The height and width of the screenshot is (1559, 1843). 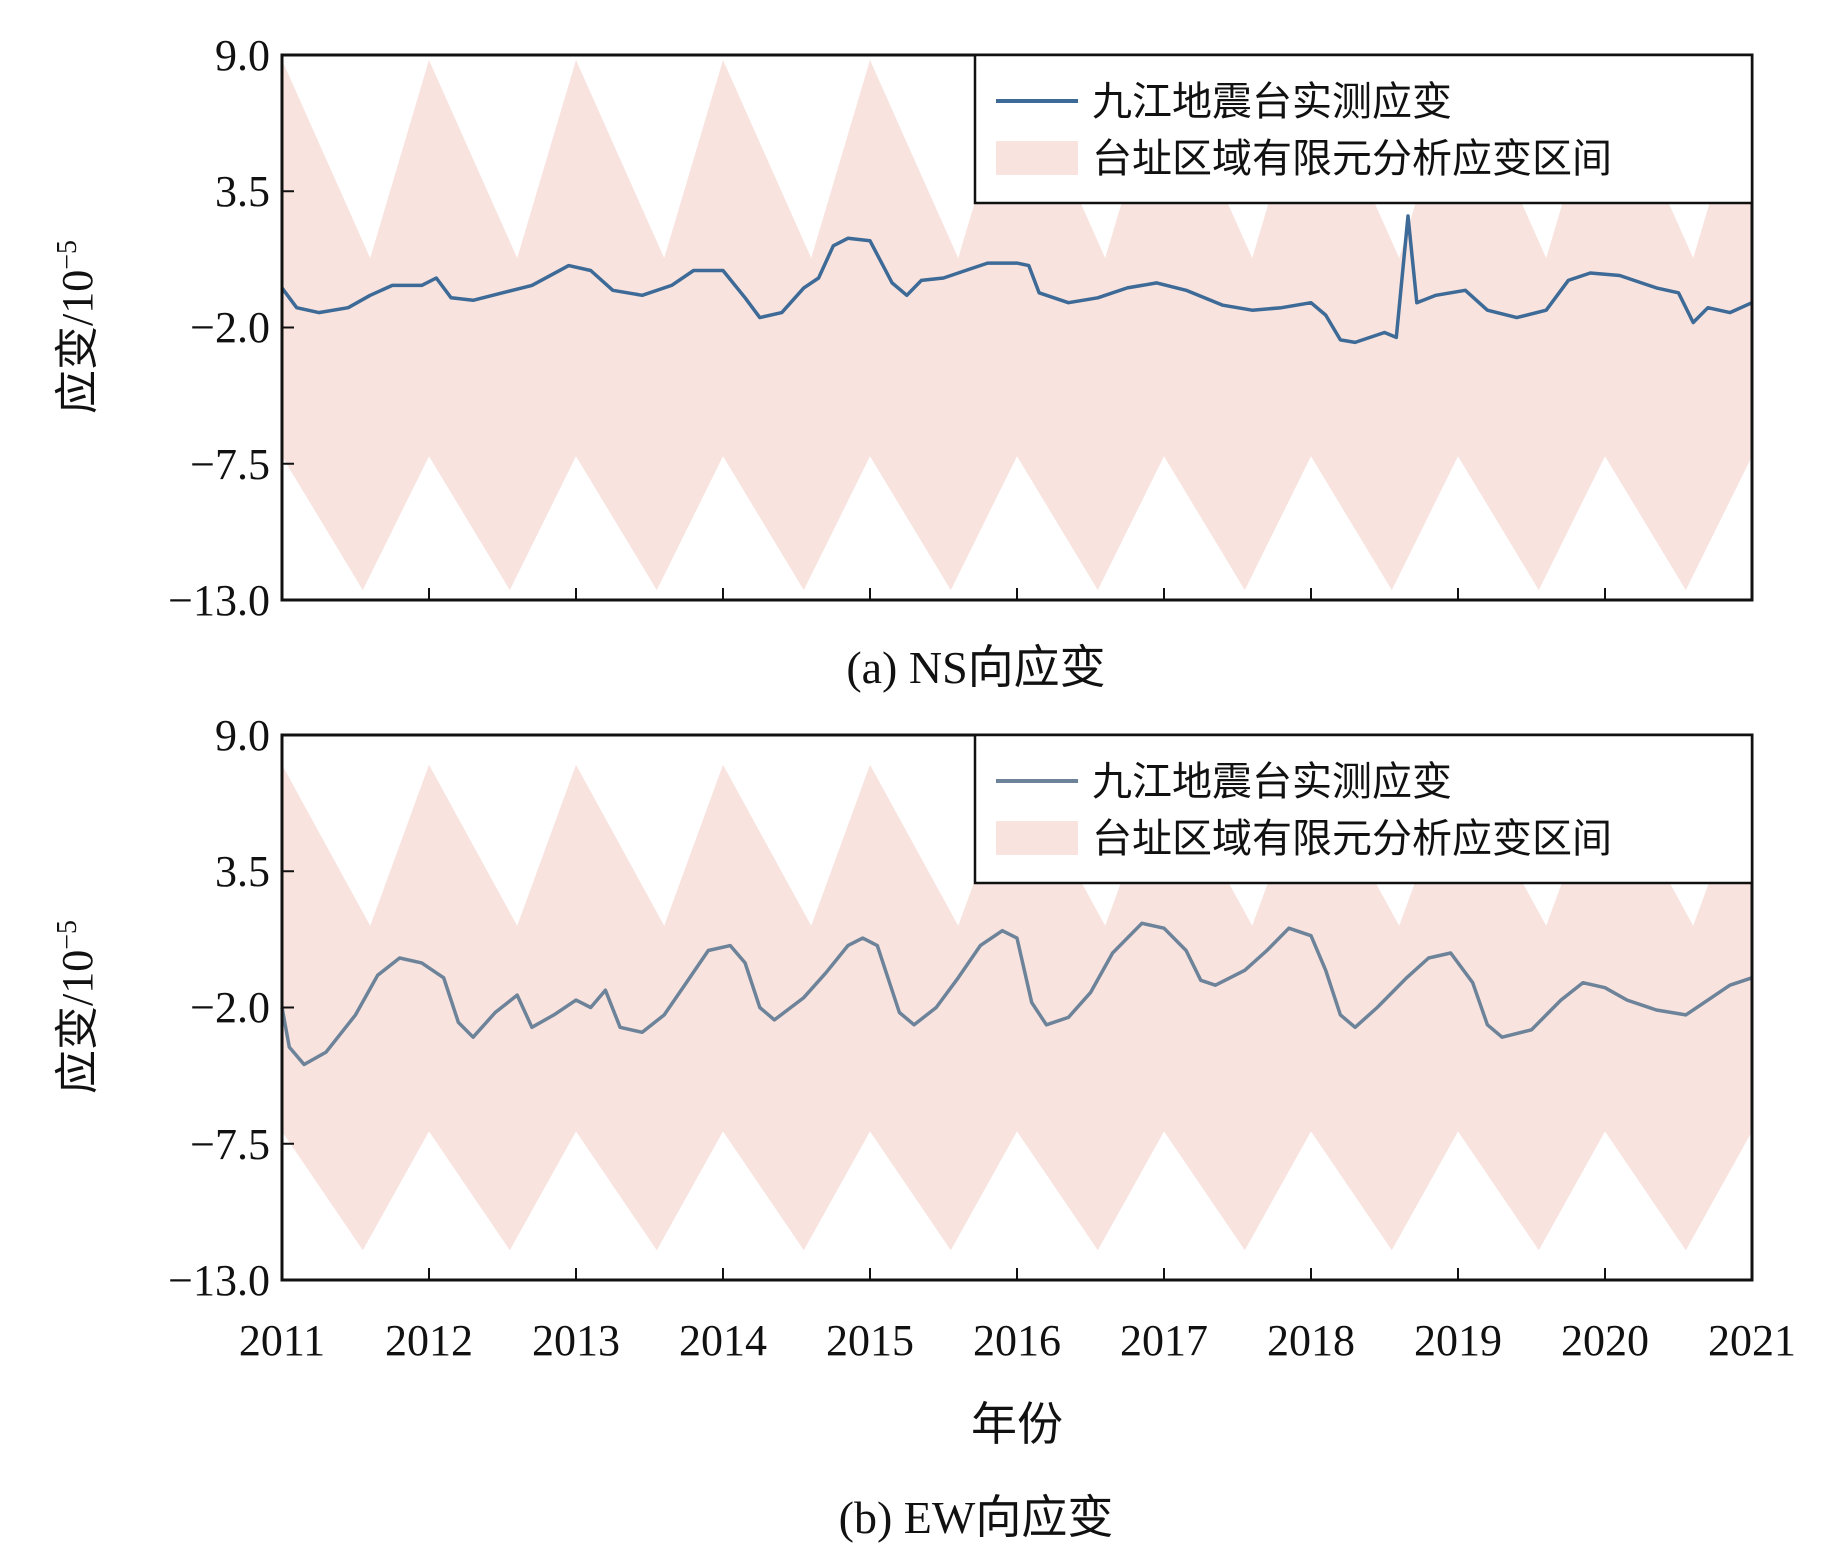 I want to click on ew-legend-label-fem: 台址区域有限元分析应变区间, so click(x=1352, y=838).